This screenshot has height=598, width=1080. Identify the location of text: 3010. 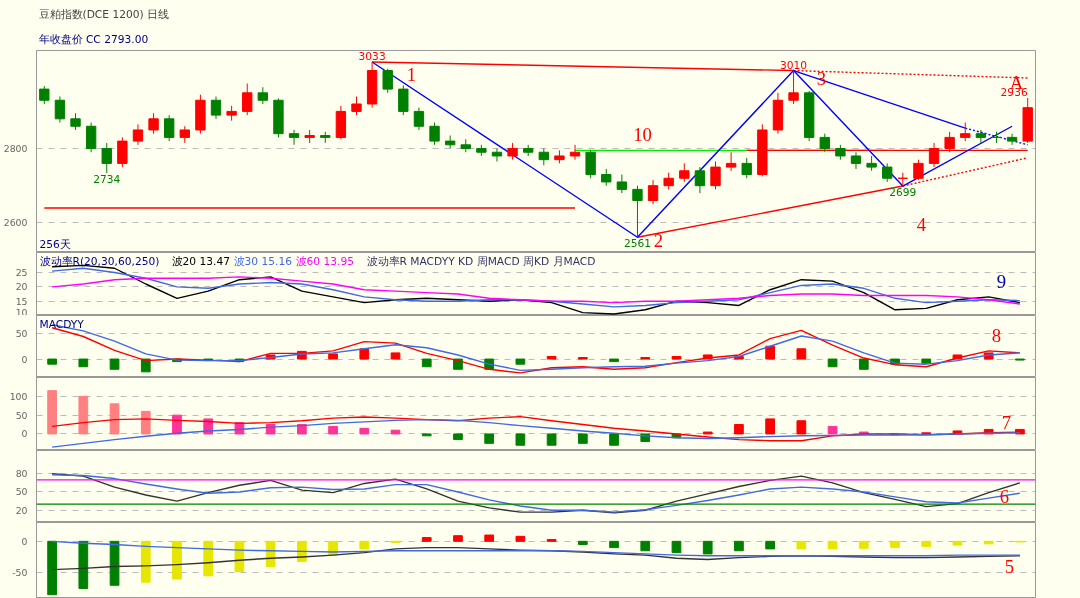
(794, 65).